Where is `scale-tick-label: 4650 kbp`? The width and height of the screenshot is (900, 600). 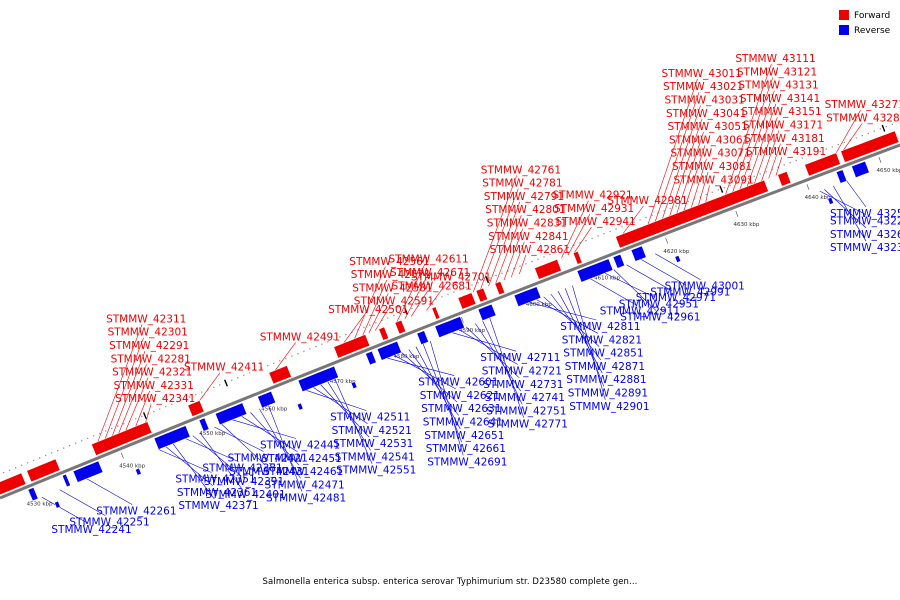
scale-tick-label: 4650 kbp is located at coordinates (888, 171).